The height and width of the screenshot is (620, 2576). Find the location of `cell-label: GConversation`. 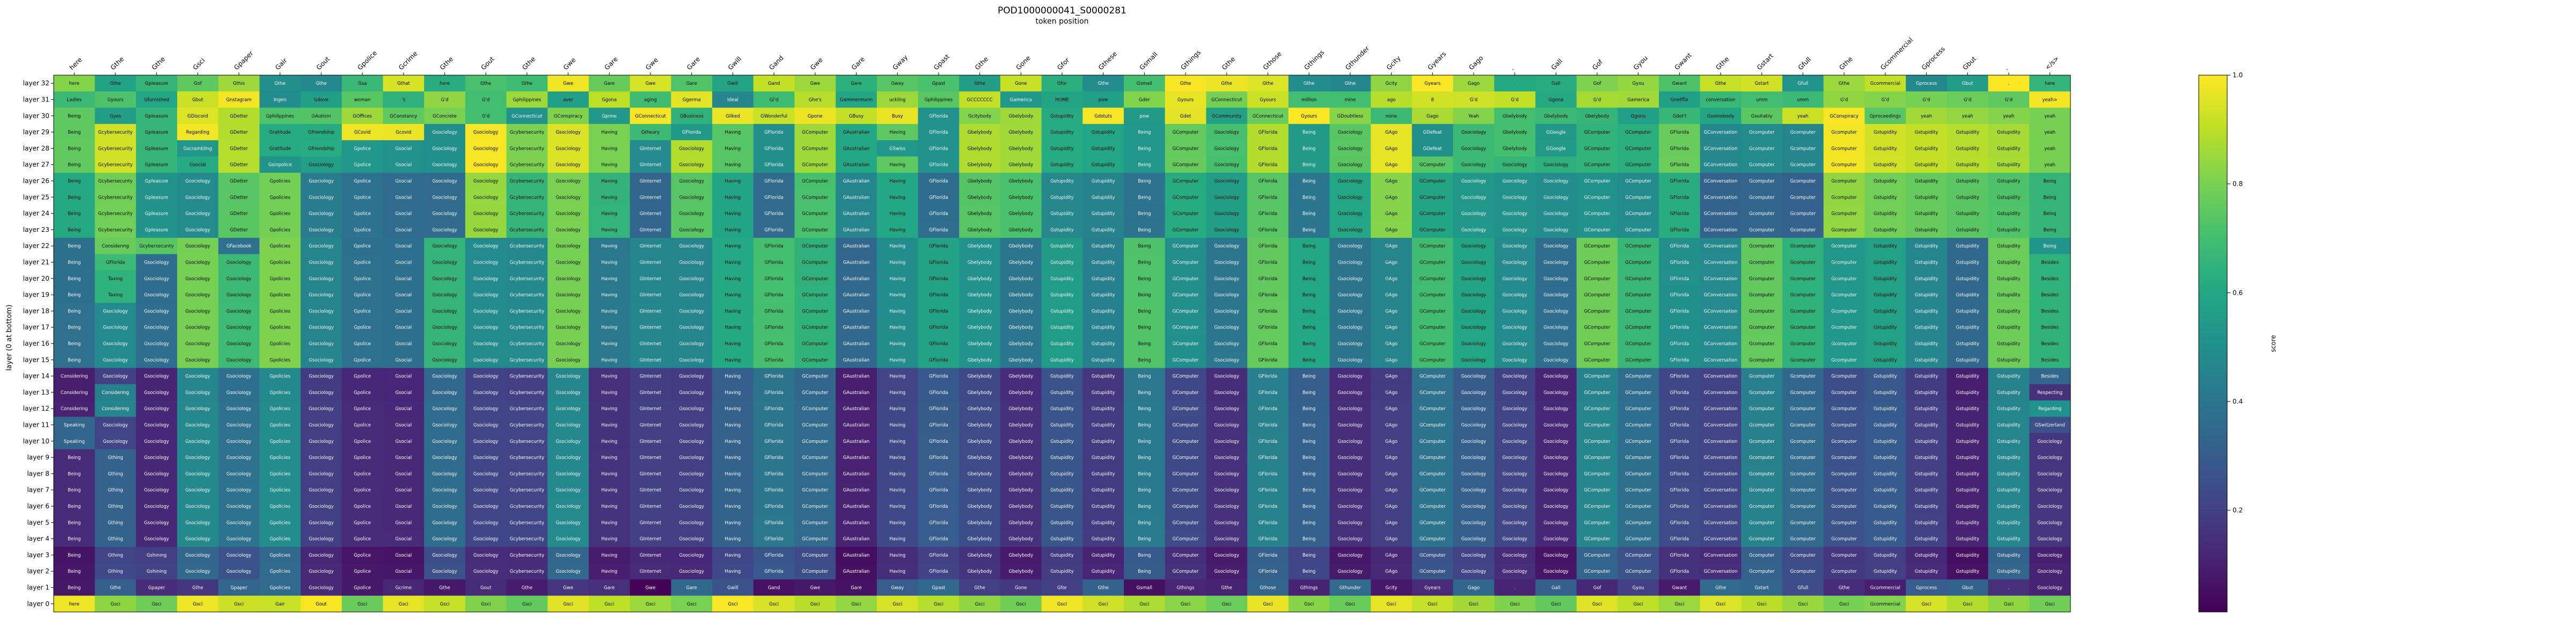

cell-label: GConversation is located at coordinates (1721, 377).